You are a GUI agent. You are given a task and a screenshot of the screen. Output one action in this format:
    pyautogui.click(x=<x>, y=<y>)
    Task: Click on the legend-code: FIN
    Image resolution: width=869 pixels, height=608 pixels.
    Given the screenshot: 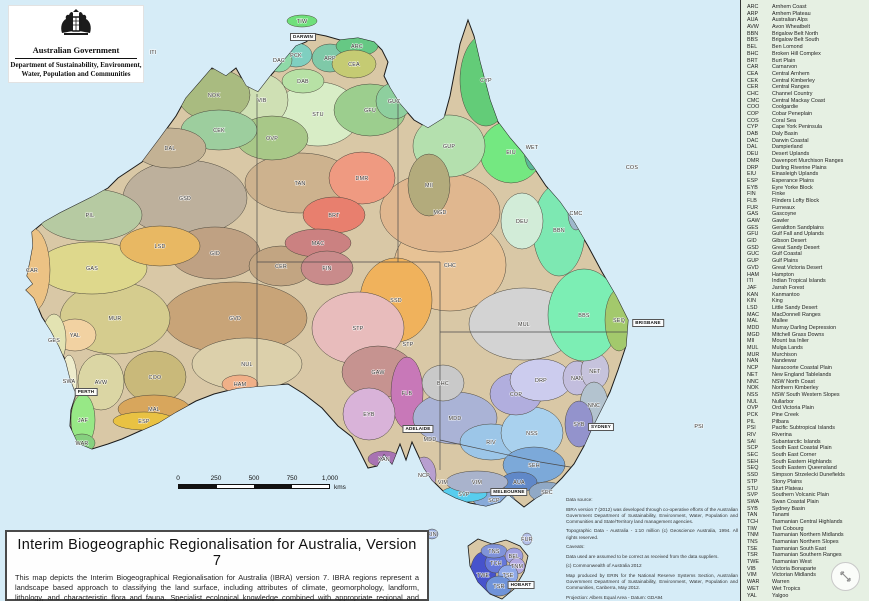 What is the action you would take?
    pyautogui.click(x=751, y=194)
    